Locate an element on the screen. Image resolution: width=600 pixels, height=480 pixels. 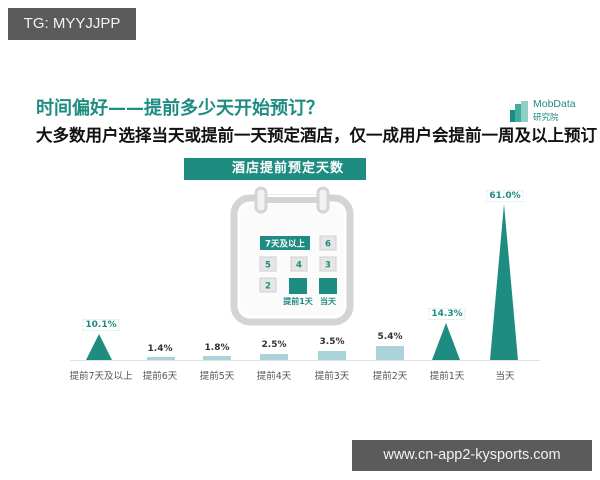
bar-2day is located at coordinates (390, 353).